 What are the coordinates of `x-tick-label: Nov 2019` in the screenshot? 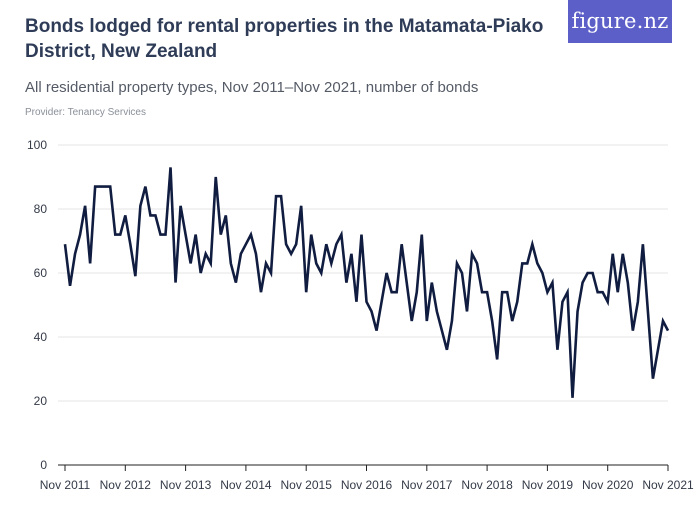 It's located at (548, 485).